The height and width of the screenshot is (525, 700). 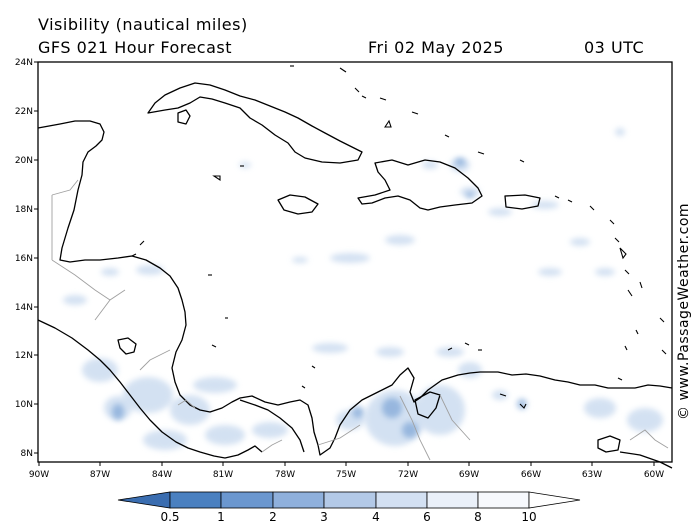 What do you see at coordinates (469, 475) in the screenshot?
I see `lon-label: 69W` at bounding box center [469, 475].